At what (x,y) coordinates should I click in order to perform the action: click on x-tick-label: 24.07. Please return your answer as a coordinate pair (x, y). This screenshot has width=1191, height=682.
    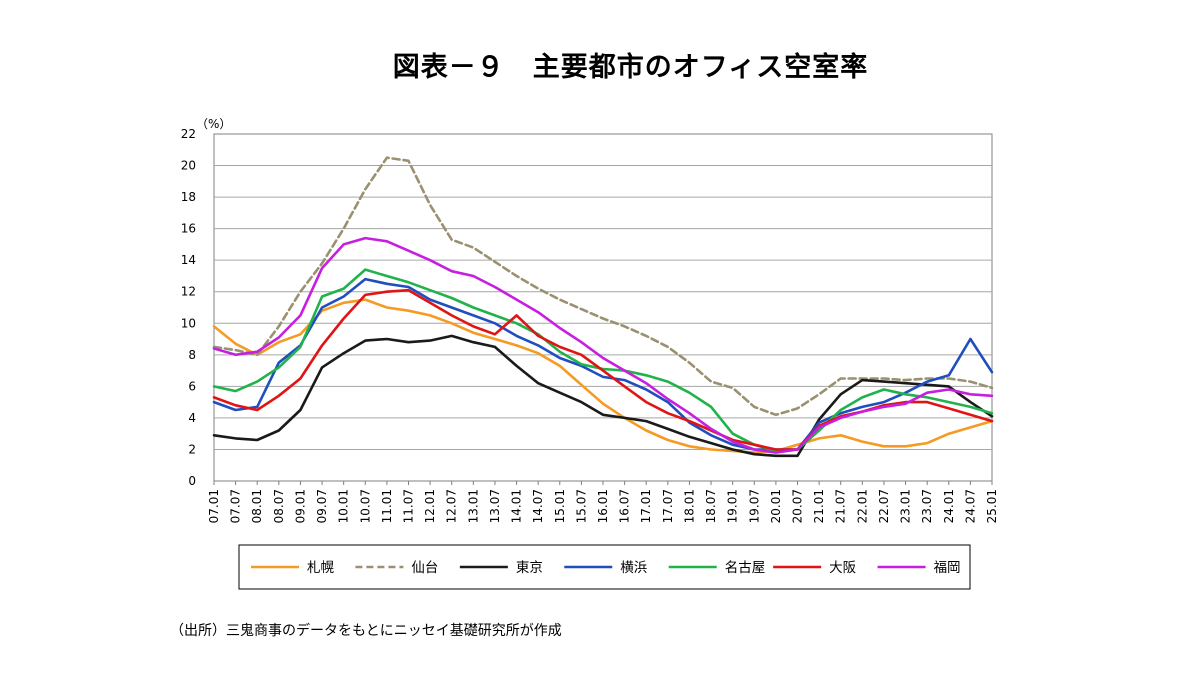
    Looking at the image, I should click on (970, 506).